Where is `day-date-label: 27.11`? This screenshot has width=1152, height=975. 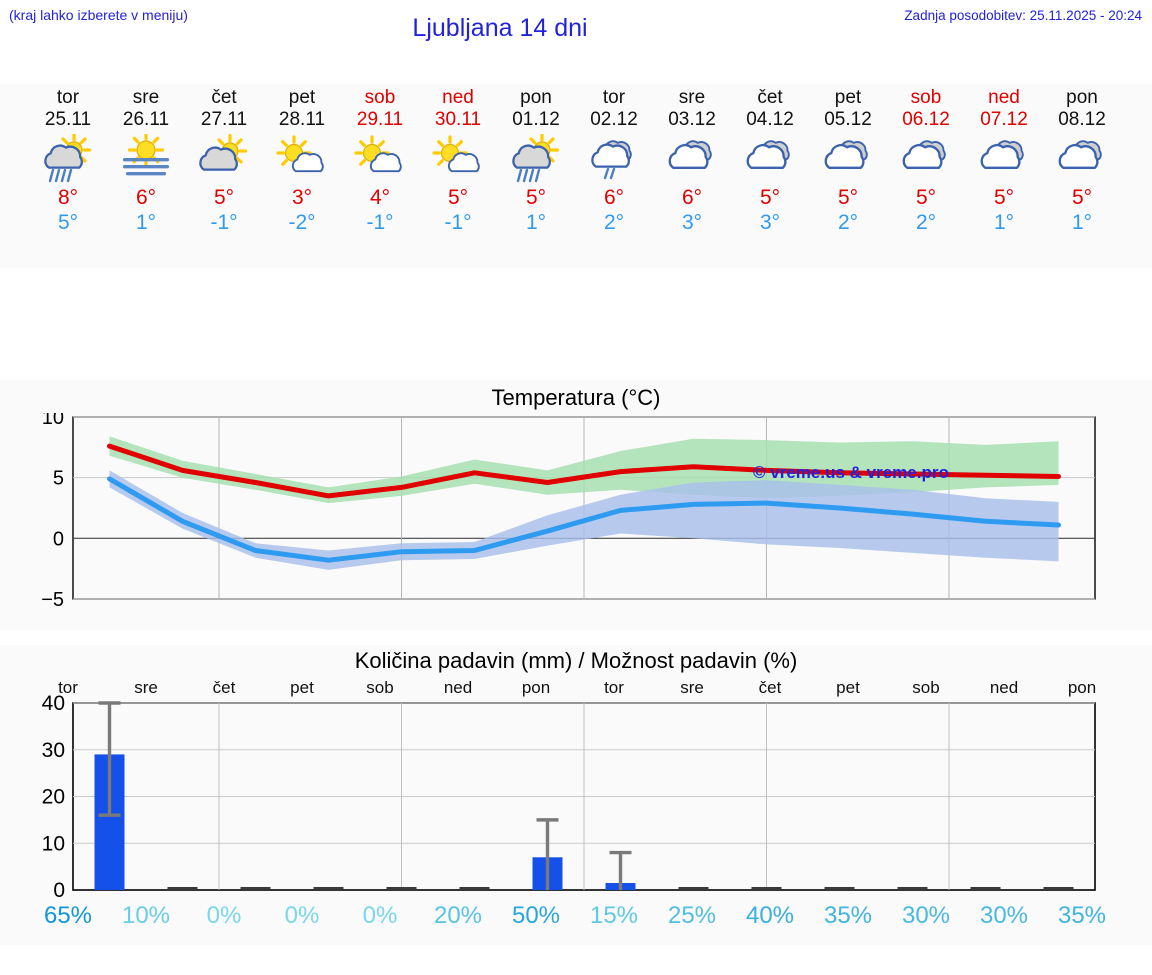
day-date-label: 27.11 is located at coordinates (224, 119).